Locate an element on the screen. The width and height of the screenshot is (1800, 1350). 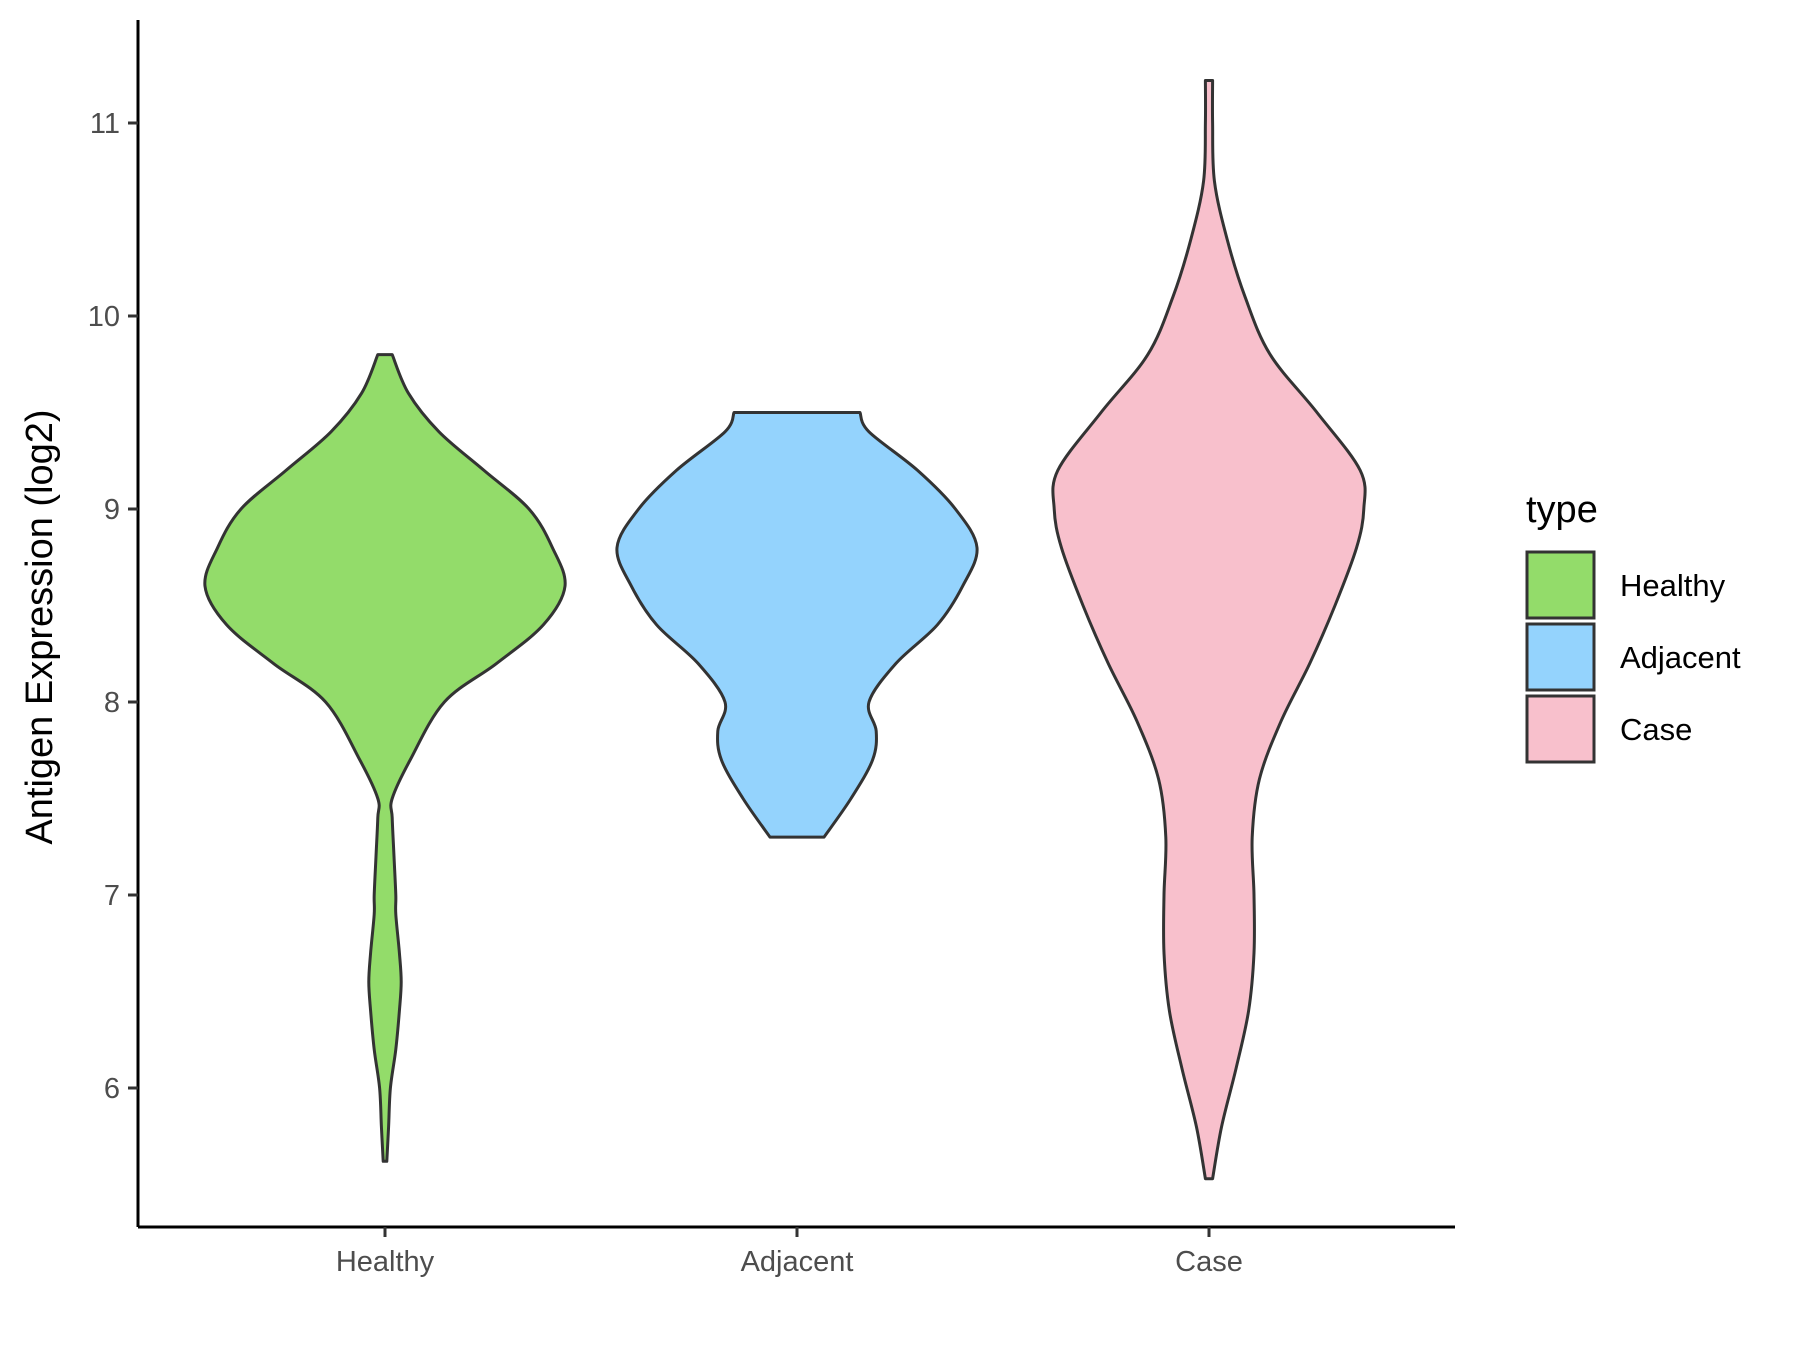
legend-label-adjacent: Adjacent is located at coordinates (1680, 657).